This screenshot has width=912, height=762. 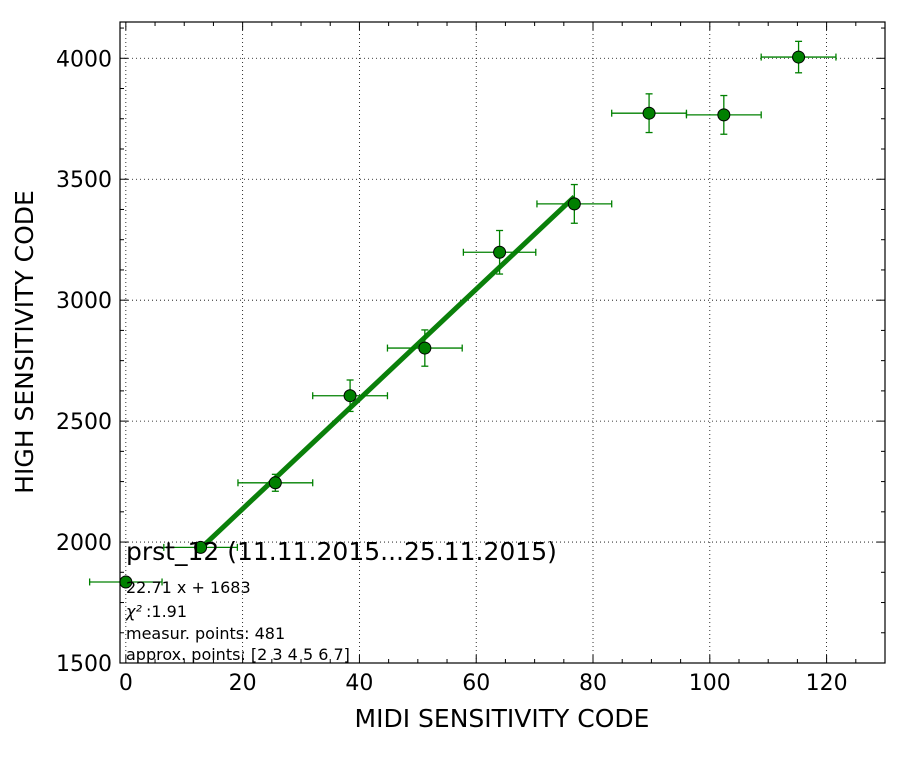 What do you see at coordinates (188, 587) in the screenshot?
I see `fit-equation: 22.71 x + 1683` at bounding box center [188, 587].